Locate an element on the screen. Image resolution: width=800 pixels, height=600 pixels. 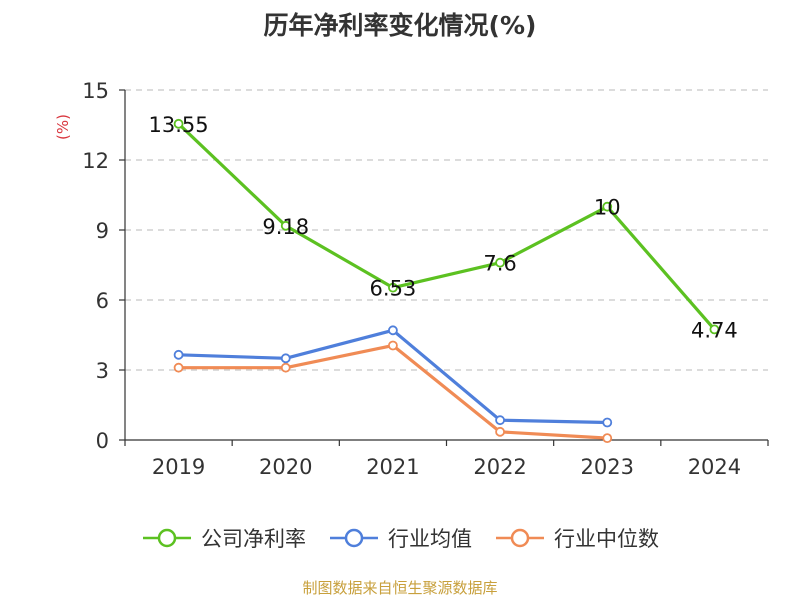
x-tick-label: 2019 is located at coordinates (178, 467).